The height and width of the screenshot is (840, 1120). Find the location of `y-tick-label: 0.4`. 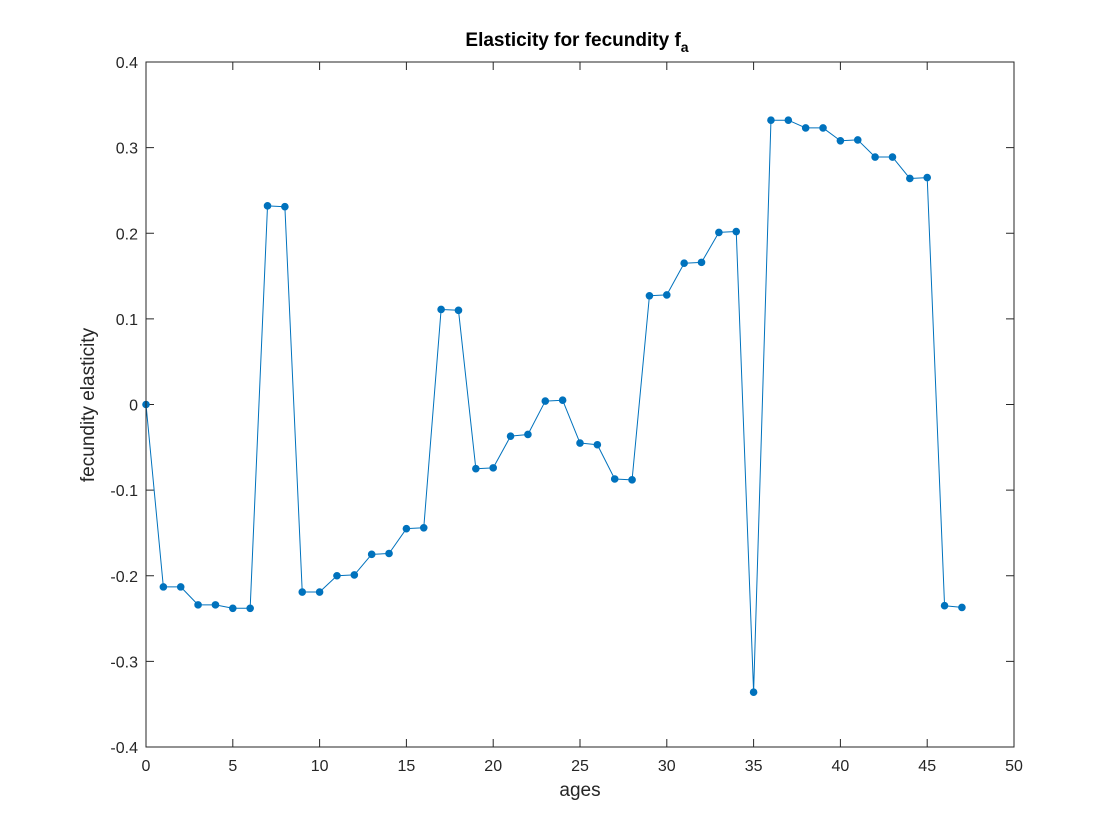

y-tick-label: 0.4 is located at coordinates (127, 63).